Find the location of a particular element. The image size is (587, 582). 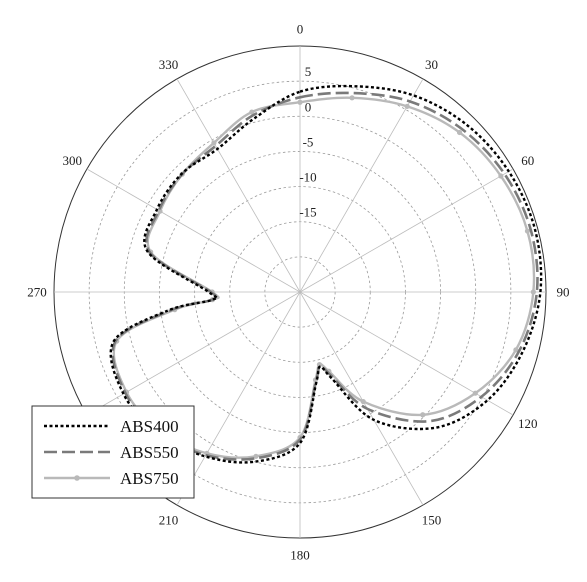

legend-label: ABS750 is located at coordinates (149, 478).